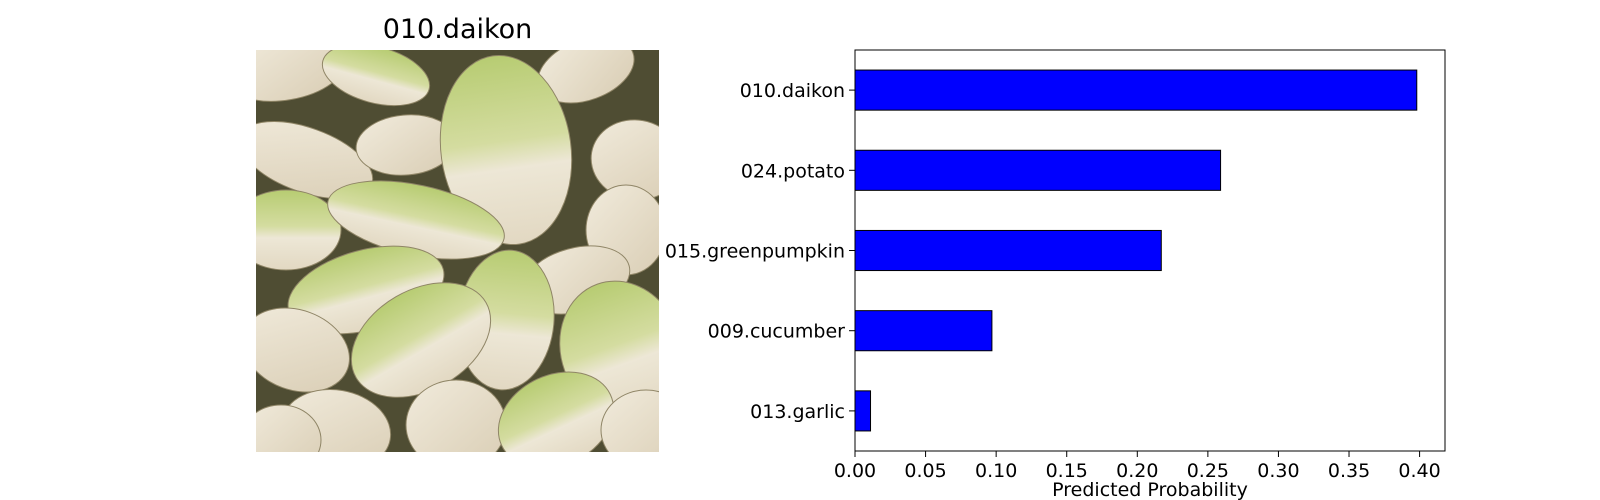 This screenshot has width=1600, height=500. I want to click on x-axis: 0.00 0.05 0.10 0.15 0.20 0.25 0.30 0.35 0.40, so click(1137, 466).